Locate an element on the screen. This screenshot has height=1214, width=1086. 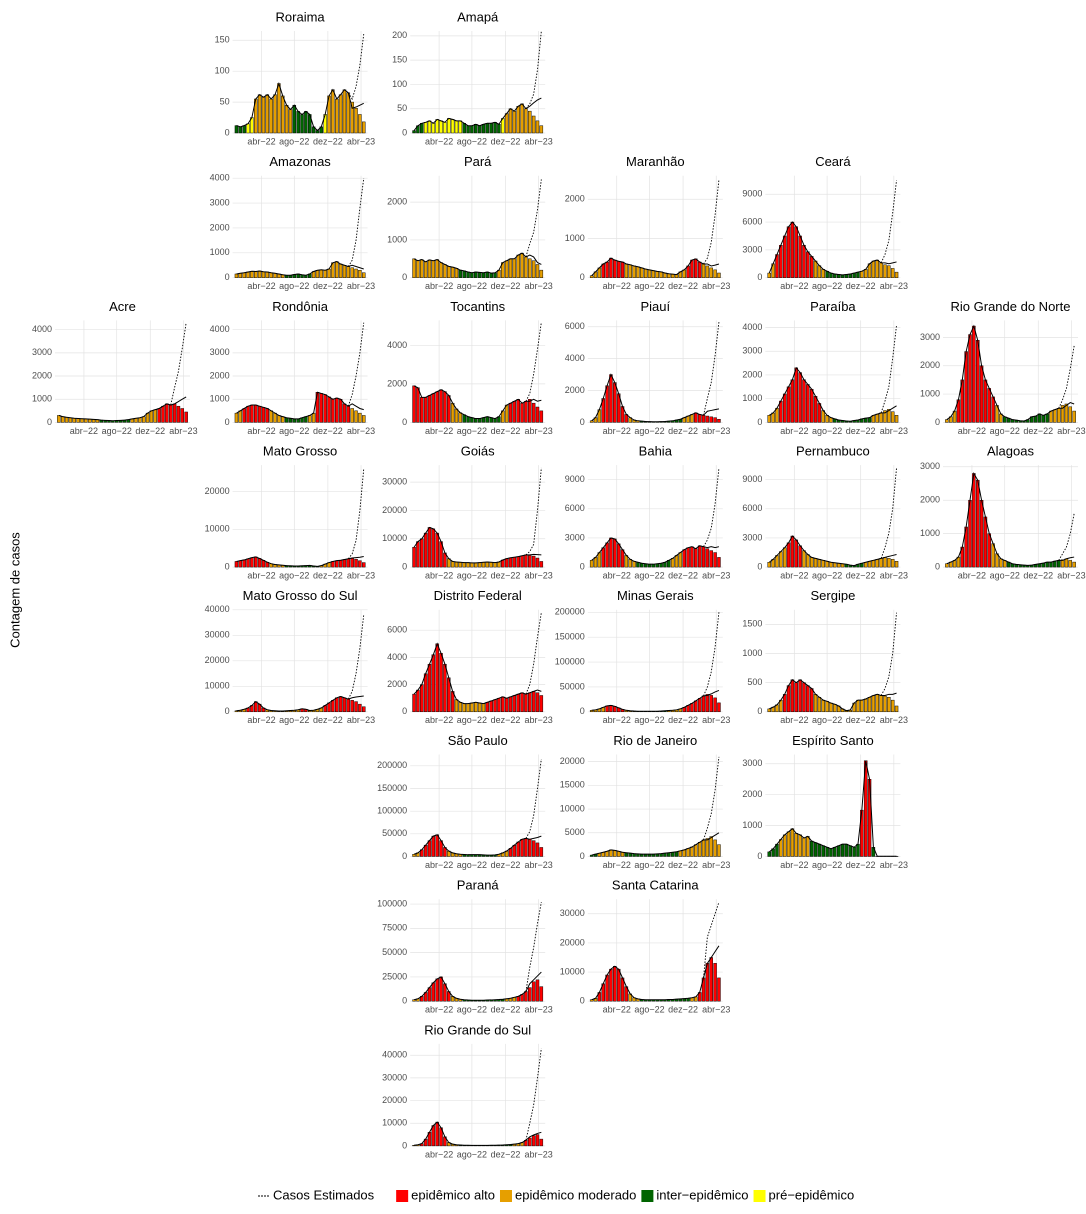
y-tick-label: 1000 is located at coordinates (752, 653).